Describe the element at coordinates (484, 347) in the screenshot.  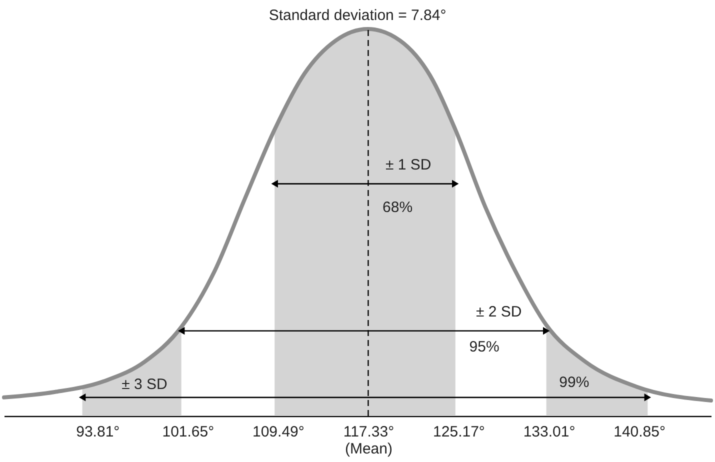
I see `annotation: 95%` at that location.